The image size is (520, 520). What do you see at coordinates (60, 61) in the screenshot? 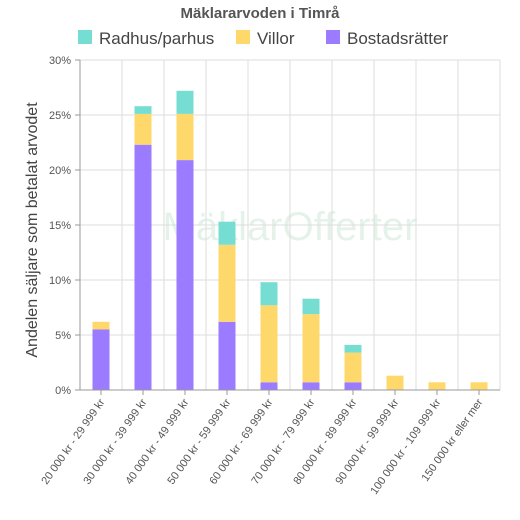
I see `y-tick-label: 30%` at bounding box center [60, 61].